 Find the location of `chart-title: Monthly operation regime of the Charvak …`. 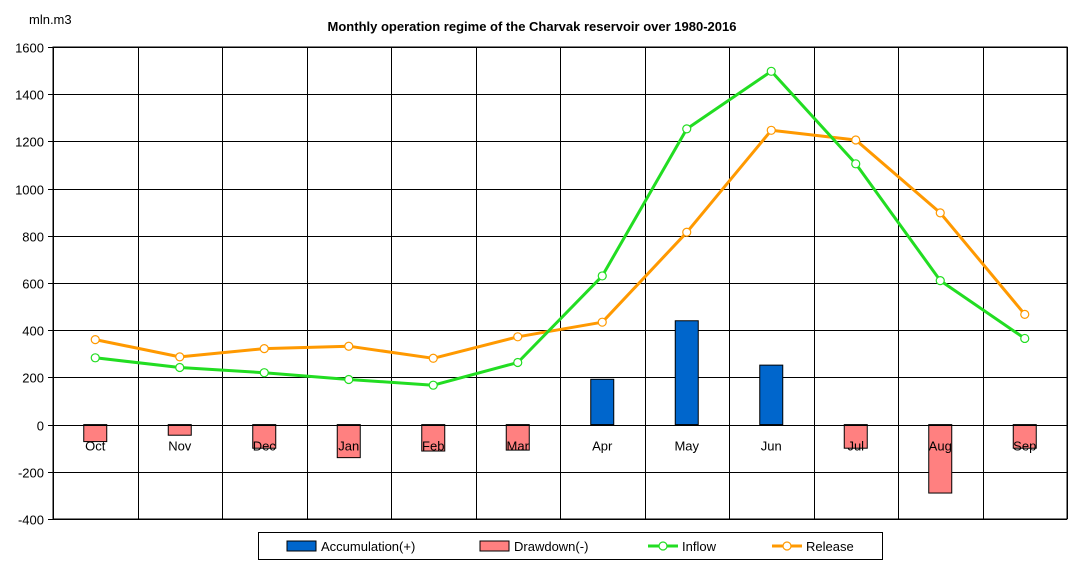

chart-title: Monthly operation regime of the Charvak … is located at coordinates (532, 26).